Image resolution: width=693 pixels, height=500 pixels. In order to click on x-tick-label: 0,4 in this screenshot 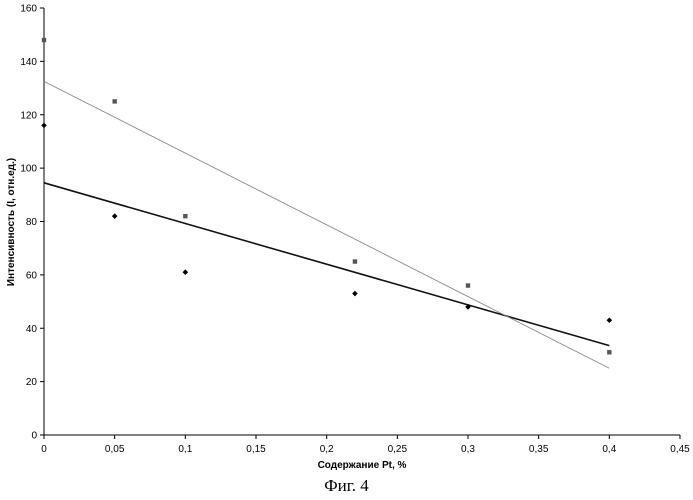, I will do `click(609, 449)`.